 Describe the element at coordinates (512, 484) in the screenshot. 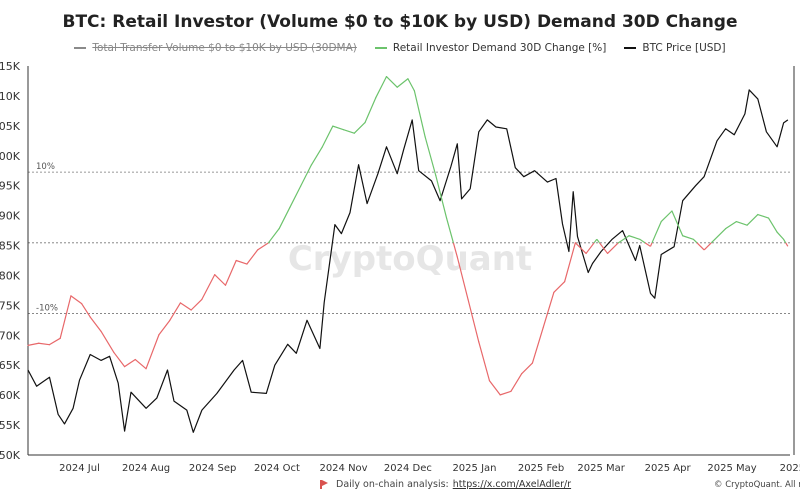

I see `footer-link: https://x.com/AxelAdler/r` at that location.